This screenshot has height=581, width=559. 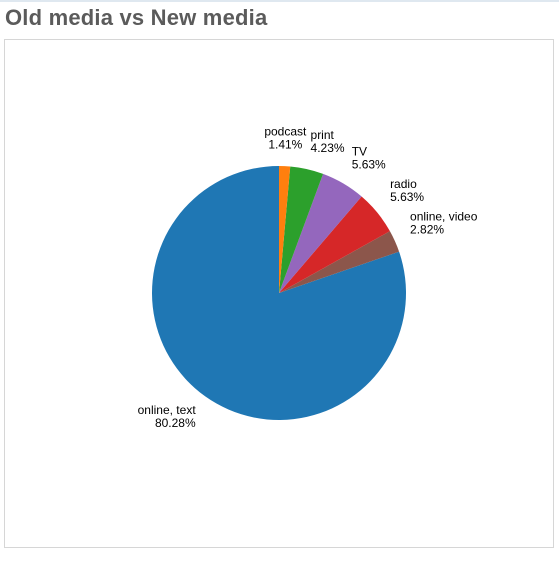 What do you see at coordinates (136, 17) in the screenshot?
I see `page-title: Old media vs New media` at bounding box center [136, 17].